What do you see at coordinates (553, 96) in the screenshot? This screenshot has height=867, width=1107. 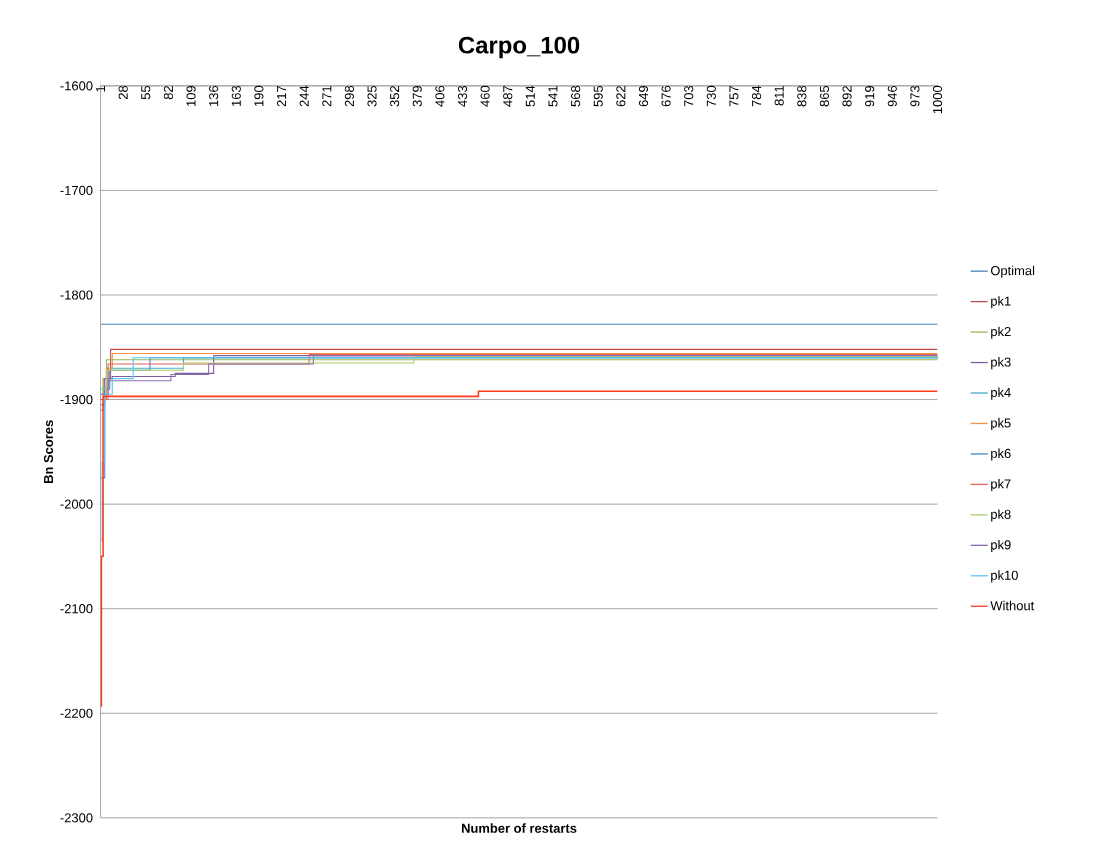 I see `x-tick-label: 541` at bounding box center [553, 96].